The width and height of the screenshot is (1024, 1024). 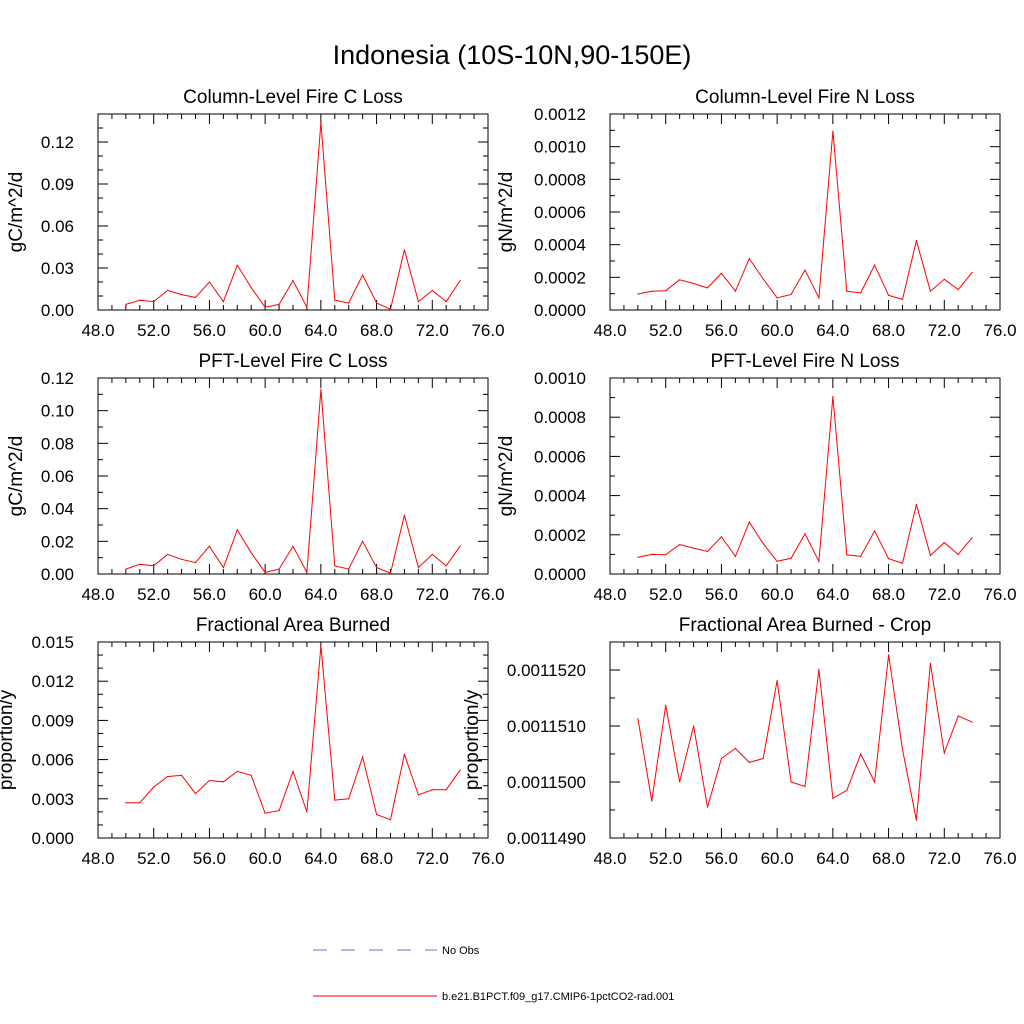 What do you see at coordinates (16, 212) in the screenshot?
I see `y-axis-label: gC/m^2/d` at bounding box center [16, 212].